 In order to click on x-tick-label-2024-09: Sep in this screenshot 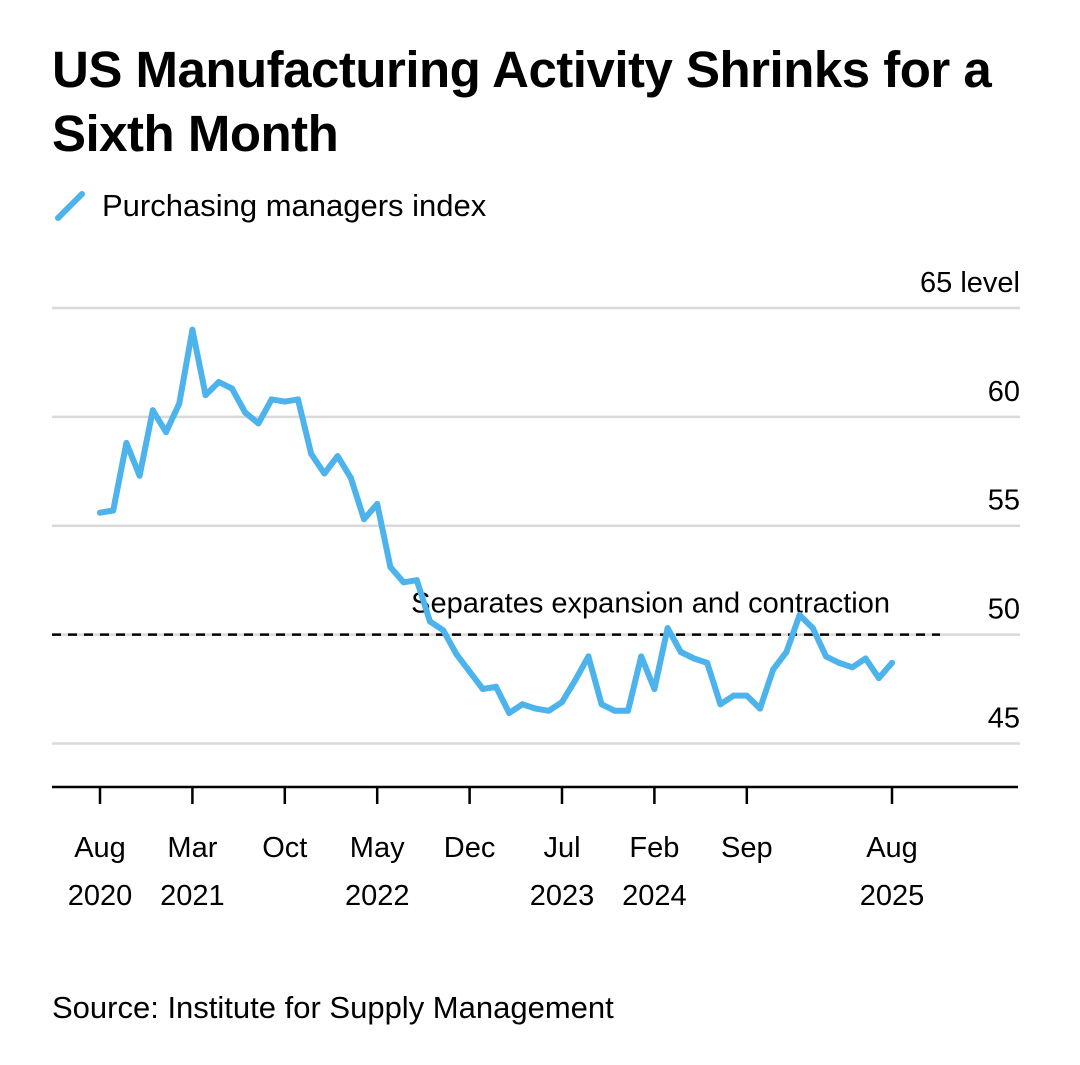, I will do `click(747, 848)`.